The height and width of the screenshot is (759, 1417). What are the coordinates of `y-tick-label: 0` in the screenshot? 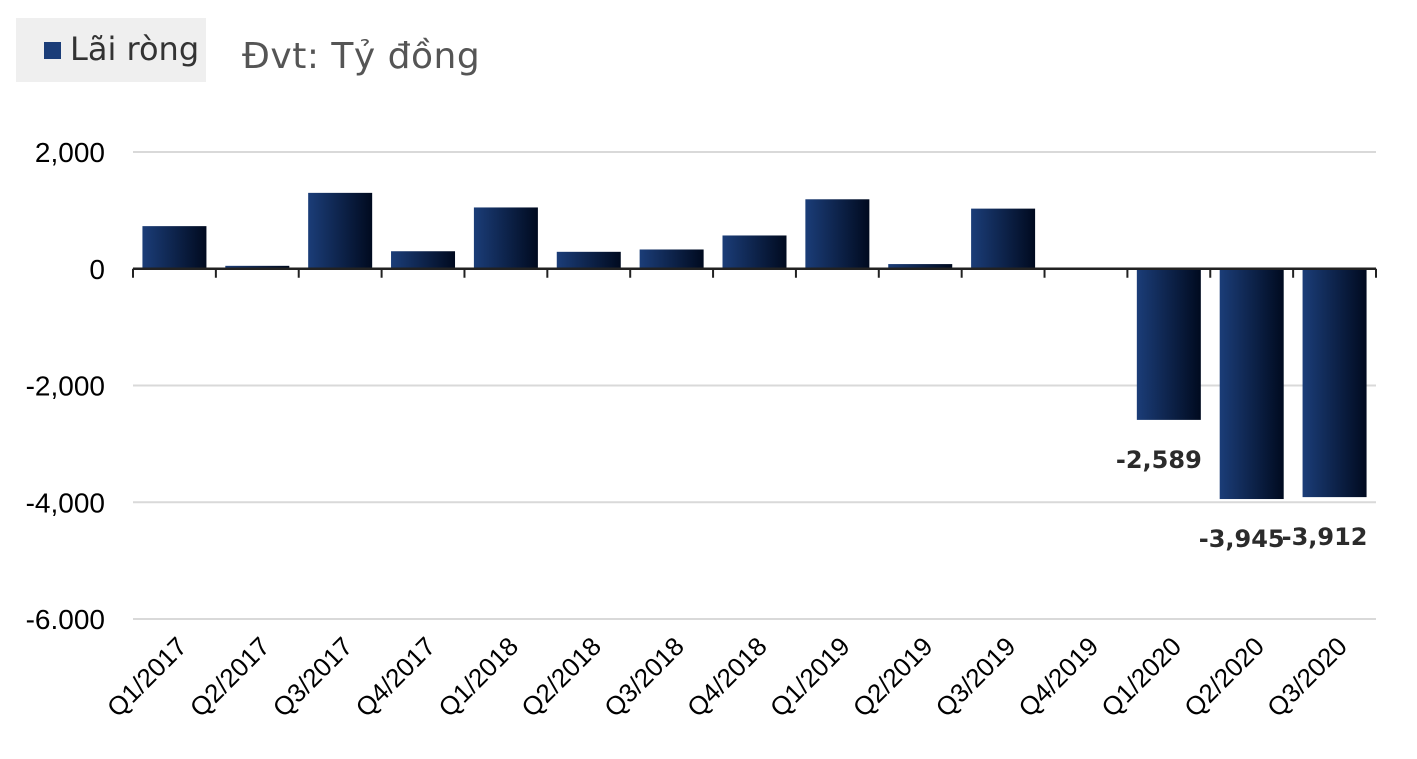 It's located at (97, 269).